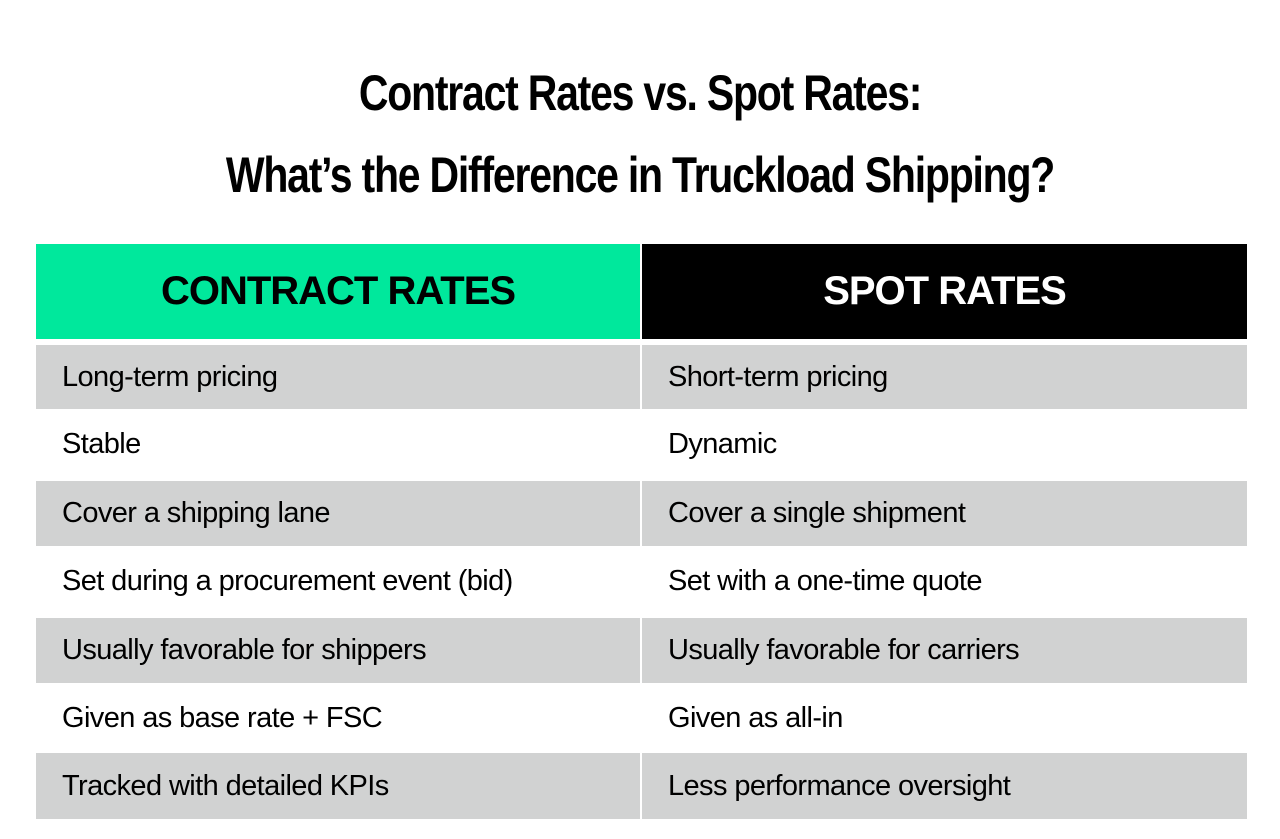 This screenshot has height=839, width=1280. Describe the element at coordinates (338, 444) in the screenshot. I see `contract-cell: Stable` at that location.